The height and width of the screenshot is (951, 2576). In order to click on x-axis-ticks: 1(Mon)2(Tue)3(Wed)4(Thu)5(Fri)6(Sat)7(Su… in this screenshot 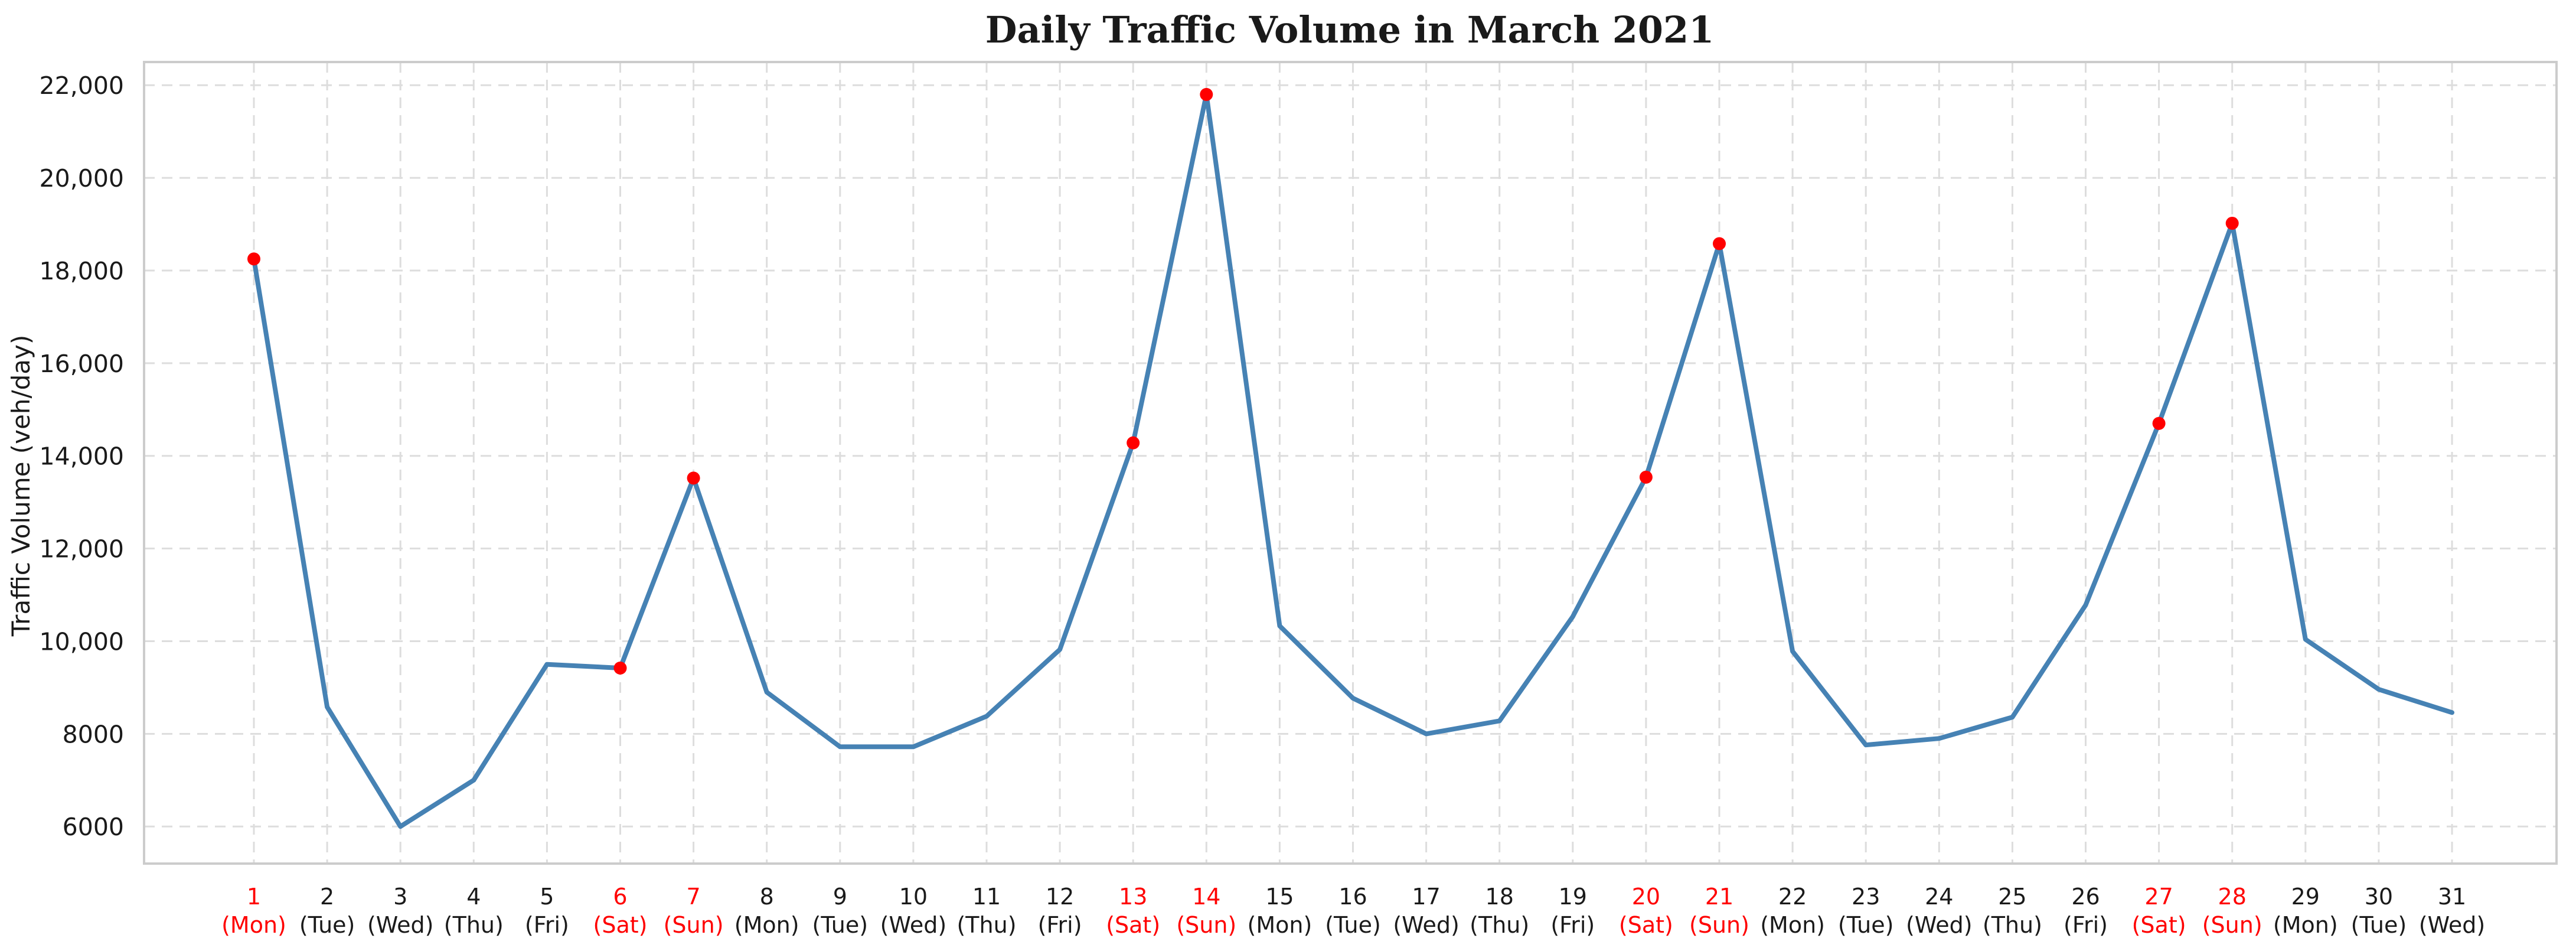, I will do `click(1353, 911)`.